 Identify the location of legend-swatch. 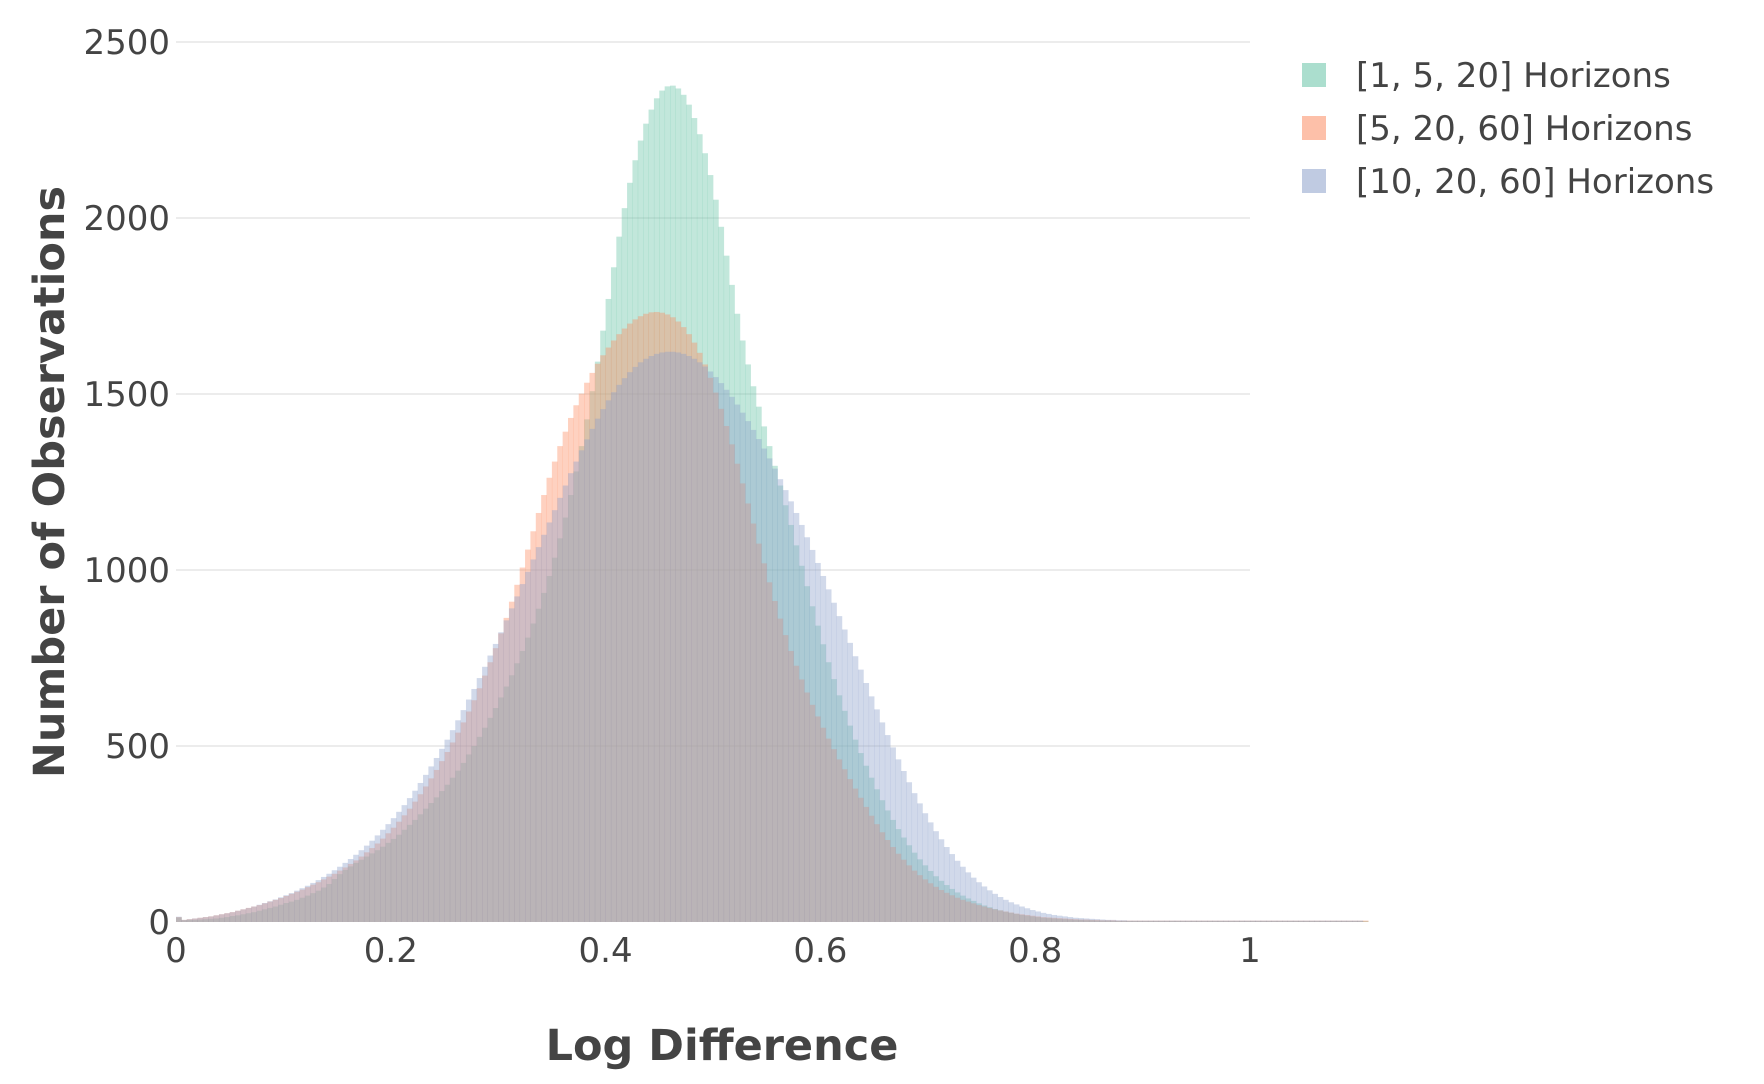
(1314, 75).